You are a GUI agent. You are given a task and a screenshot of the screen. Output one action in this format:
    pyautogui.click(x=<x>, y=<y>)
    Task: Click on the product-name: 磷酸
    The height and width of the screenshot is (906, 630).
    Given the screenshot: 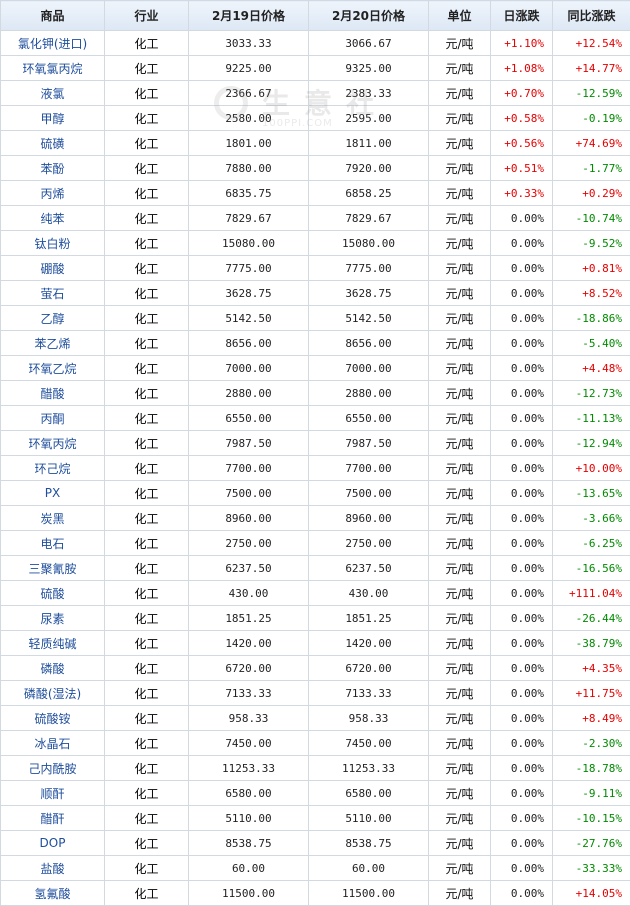 What is the action you would take?
    pyautogui.click(x=52, y=668)
    